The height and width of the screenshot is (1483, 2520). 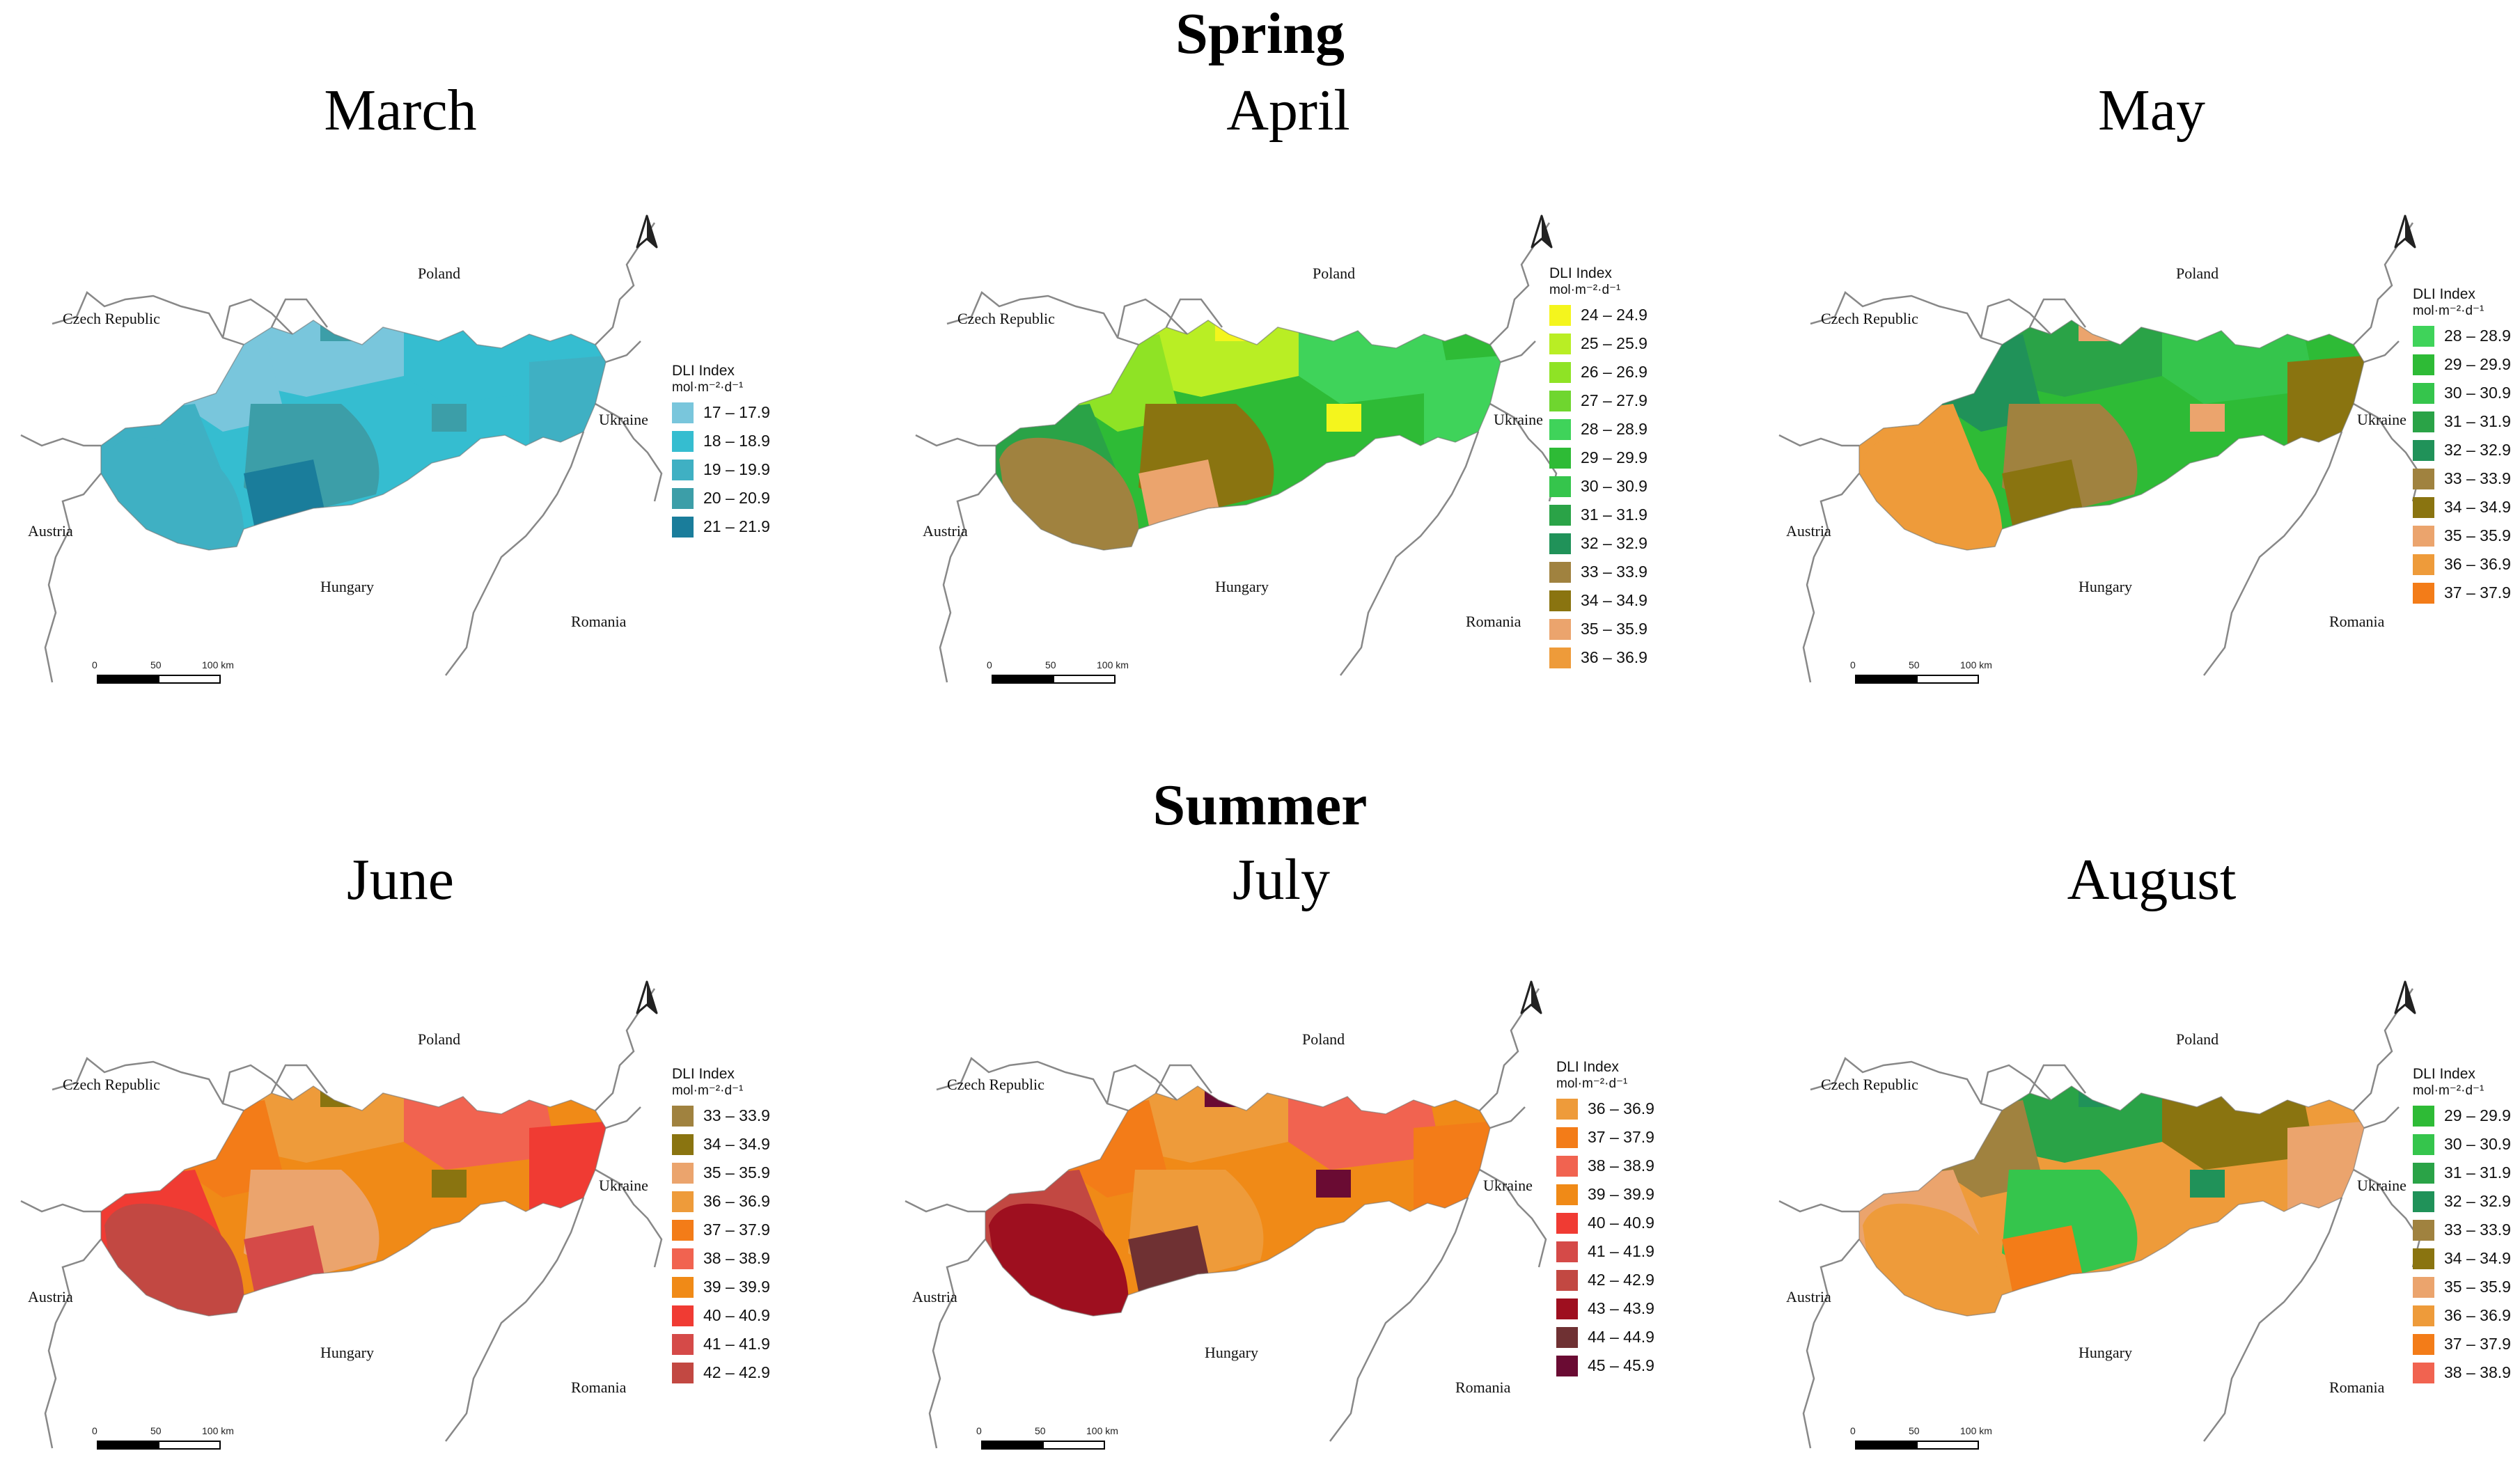 What do you see at coordinates (1598, 429) in the screenshot?
I see `legend-item: 28 – 28.9` at bounding box center [1598, 429].